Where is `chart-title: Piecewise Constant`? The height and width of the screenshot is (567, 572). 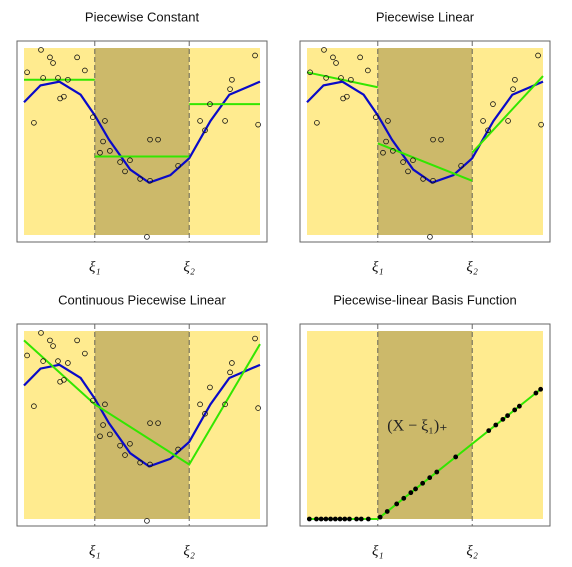
chart-title: Piecewise Constant is located at coordinates (142, 16).